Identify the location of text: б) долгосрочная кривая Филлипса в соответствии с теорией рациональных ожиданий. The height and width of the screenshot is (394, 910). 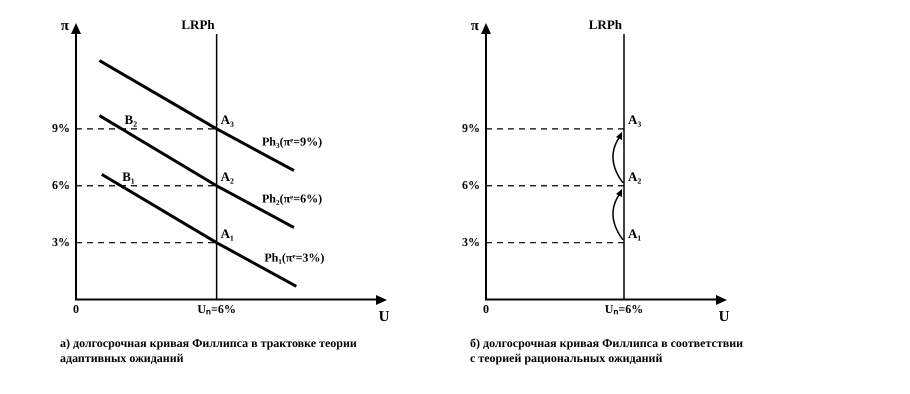
(606, 351).